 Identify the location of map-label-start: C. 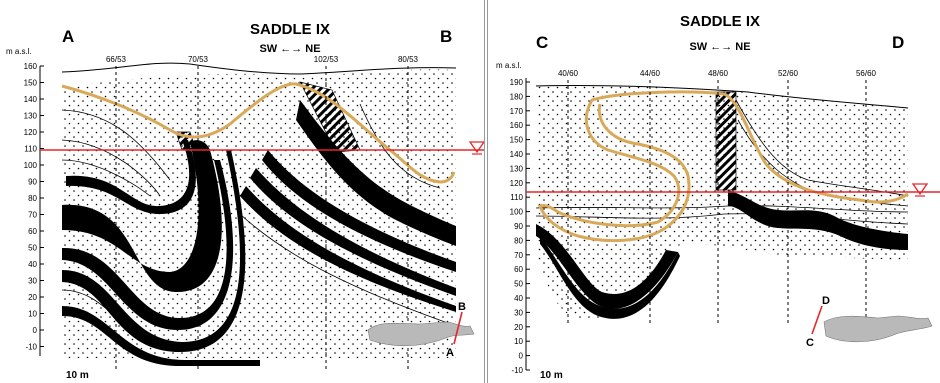
(810, 343).